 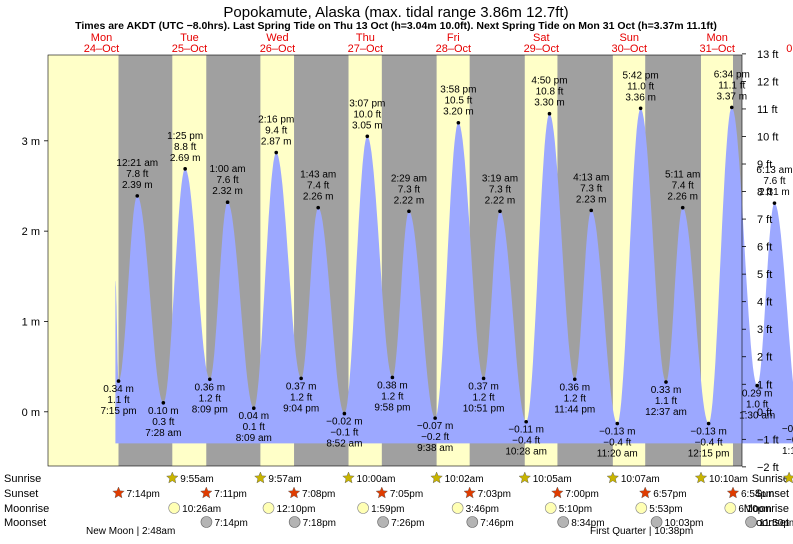 What do you see at coordinates (118, 389) in the screenshot?
I see `low-tide-meters: 0.34 m` at bounding box center [118, 389].